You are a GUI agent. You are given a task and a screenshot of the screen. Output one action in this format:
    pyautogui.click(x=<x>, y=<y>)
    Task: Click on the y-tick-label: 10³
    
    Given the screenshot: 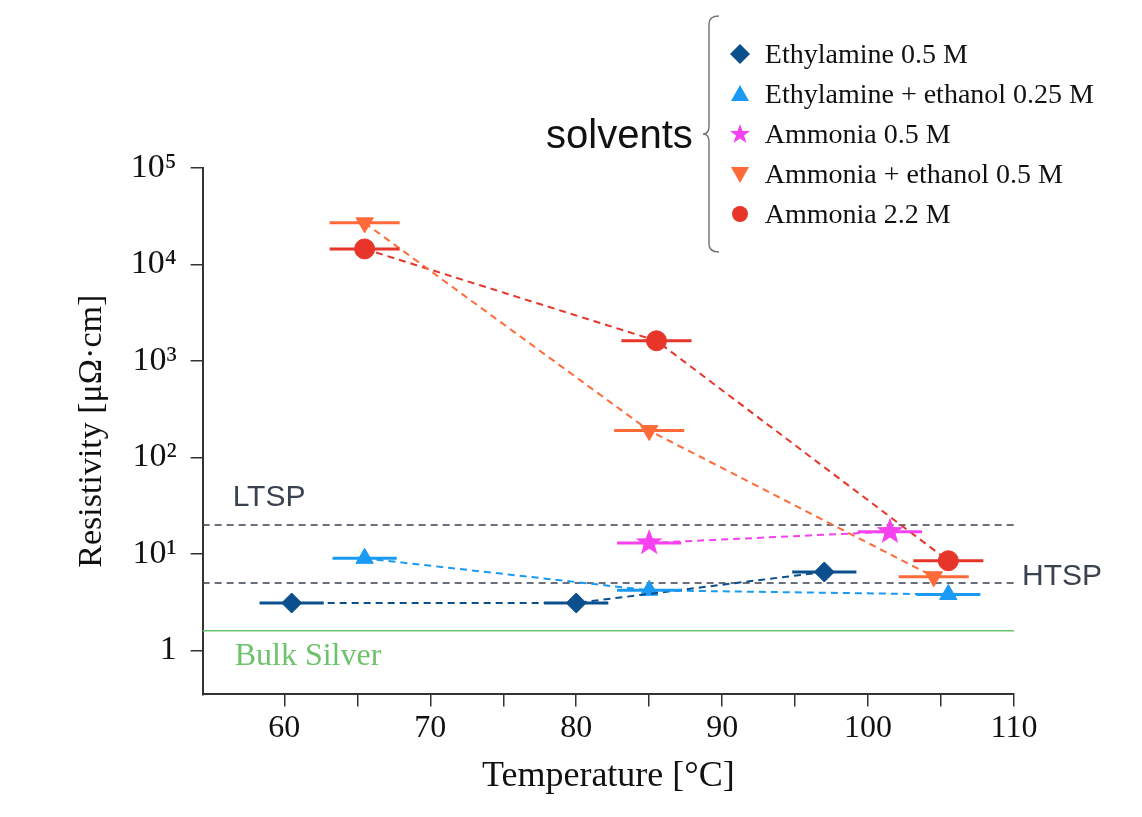 What is the action you would take?
    pyautogui.click(x=154, y=358)
    